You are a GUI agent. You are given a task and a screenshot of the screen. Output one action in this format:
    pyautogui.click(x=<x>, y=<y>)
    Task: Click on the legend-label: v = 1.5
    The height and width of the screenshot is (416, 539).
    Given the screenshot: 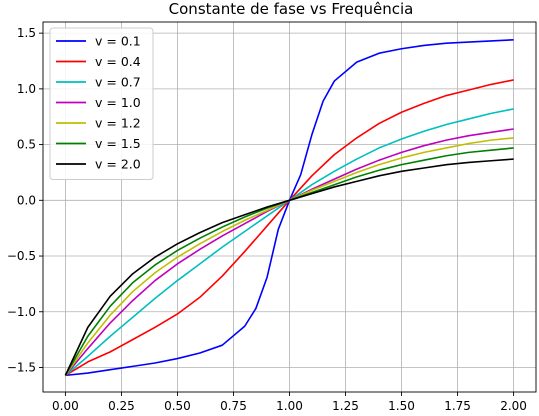 What is the action you would take?
    pyautogui.click(x=118, y=143)
    